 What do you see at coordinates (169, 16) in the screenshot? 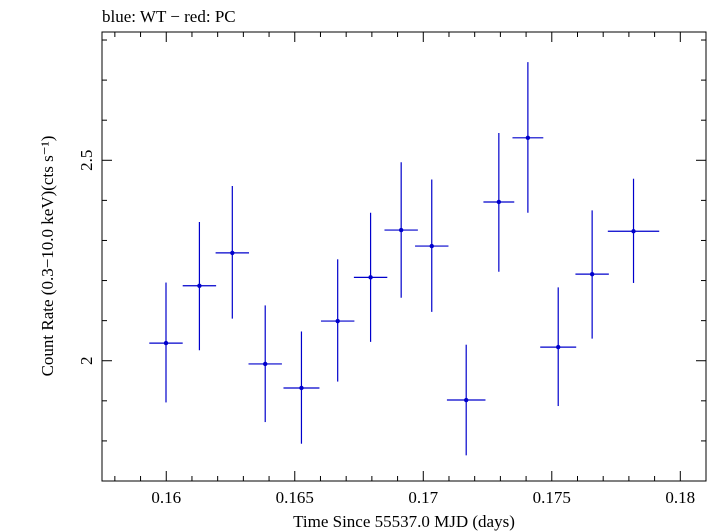
I see `chart-title: blue: WT − red: PC` at bounding box center [169, 16].